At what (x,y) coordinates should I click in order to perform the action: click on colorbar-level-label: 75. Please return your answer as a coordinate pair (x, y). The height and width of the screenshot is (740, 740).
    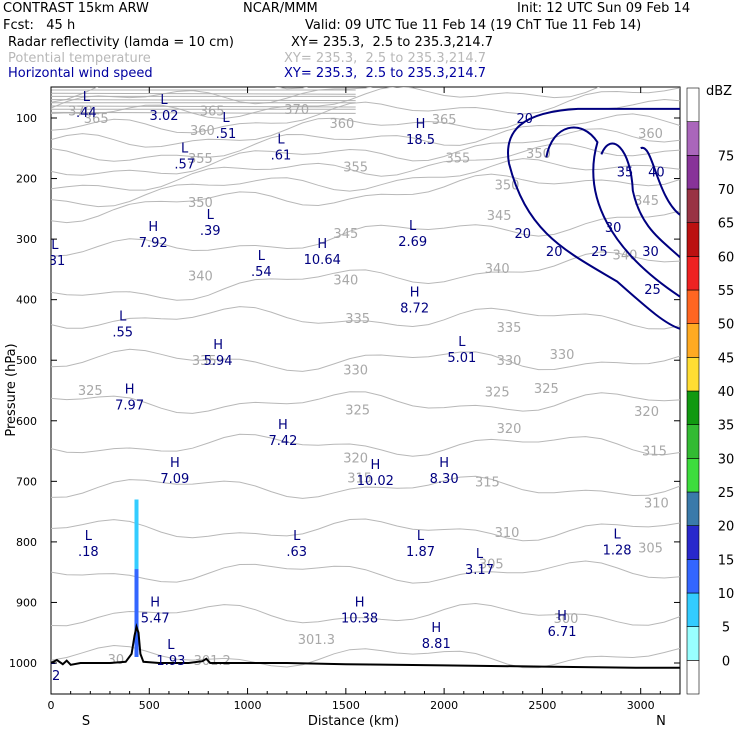
    Looking at the image, I should click on (726, 156).